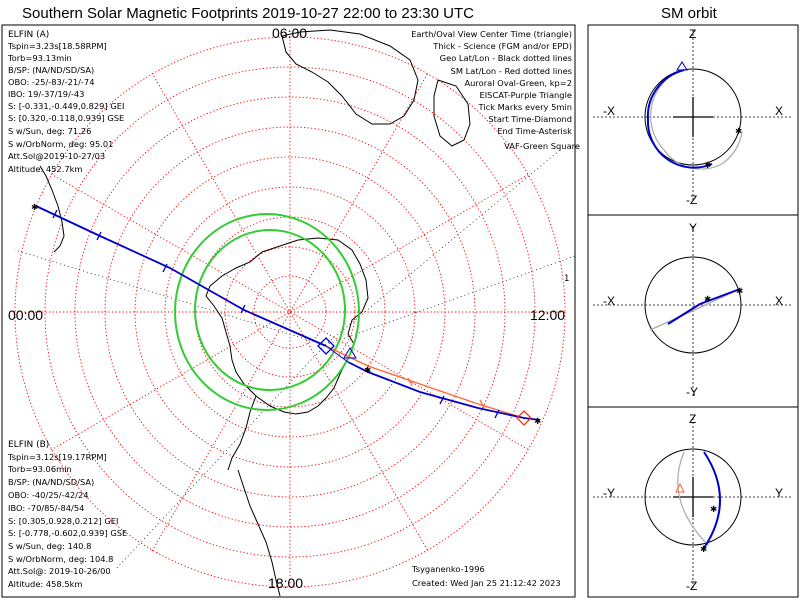 Image resolution: width=800 pixels, height=600 pixels. I want to click on elfin-b-tick-marks, so click(446, 393).